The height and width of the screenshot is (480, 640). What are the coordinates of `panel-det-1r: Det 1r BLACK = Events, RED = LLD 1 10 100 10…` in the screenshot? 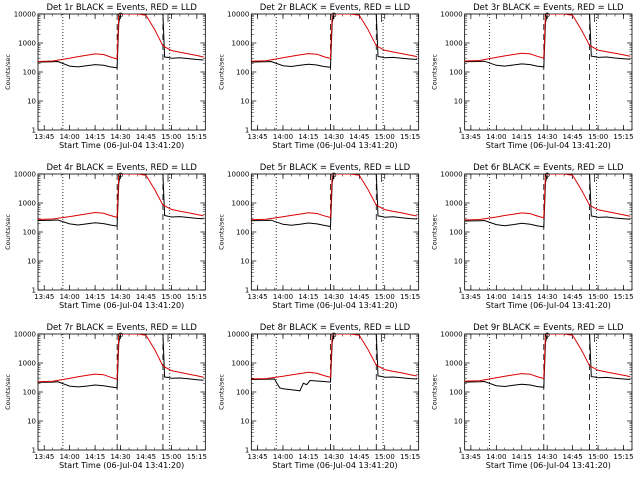 It's located at (105, 76).